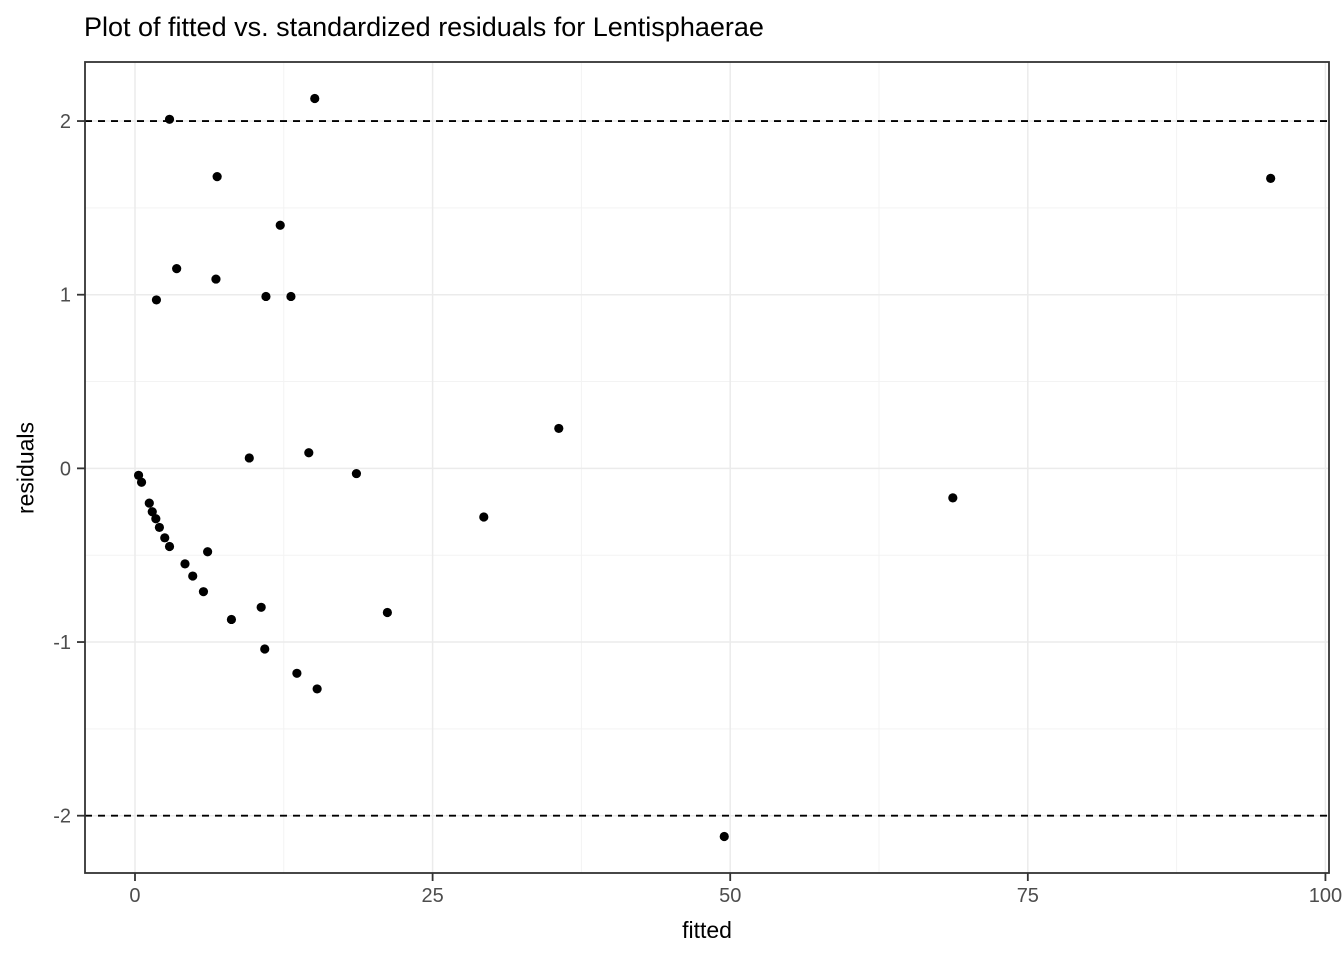  Describe the element at coordinates (1325, 896) in the screenshot. I see `x-tick-label: 100` at that location.